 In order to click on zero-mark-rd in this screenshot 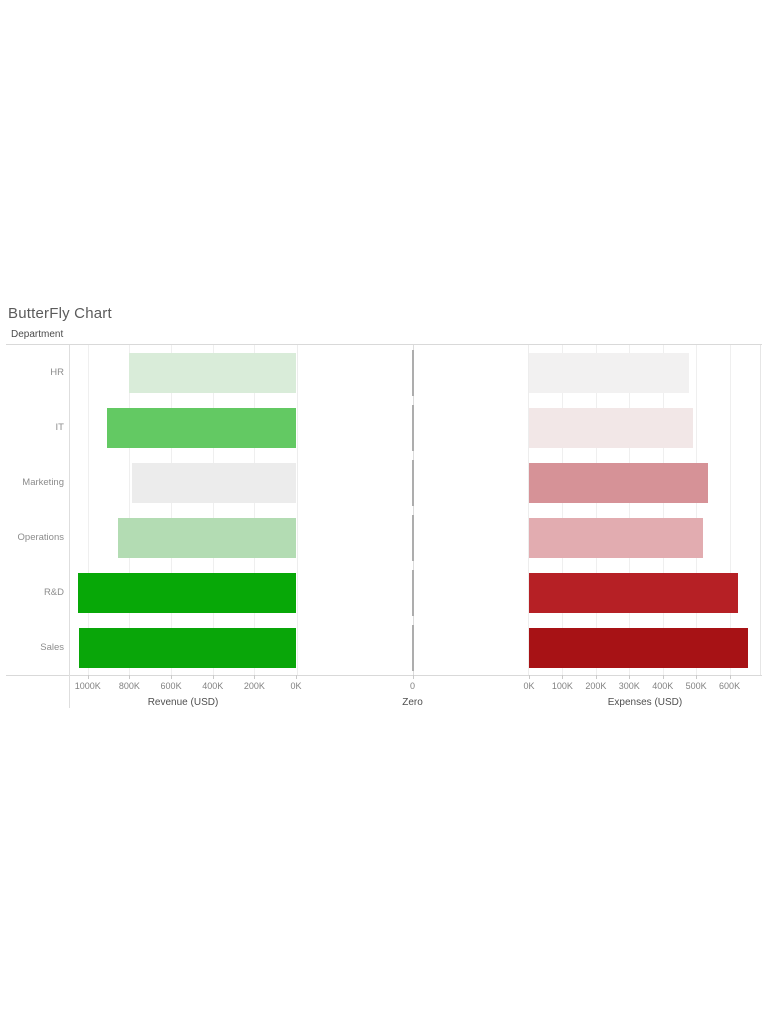, I will do `click(413, 592)`.